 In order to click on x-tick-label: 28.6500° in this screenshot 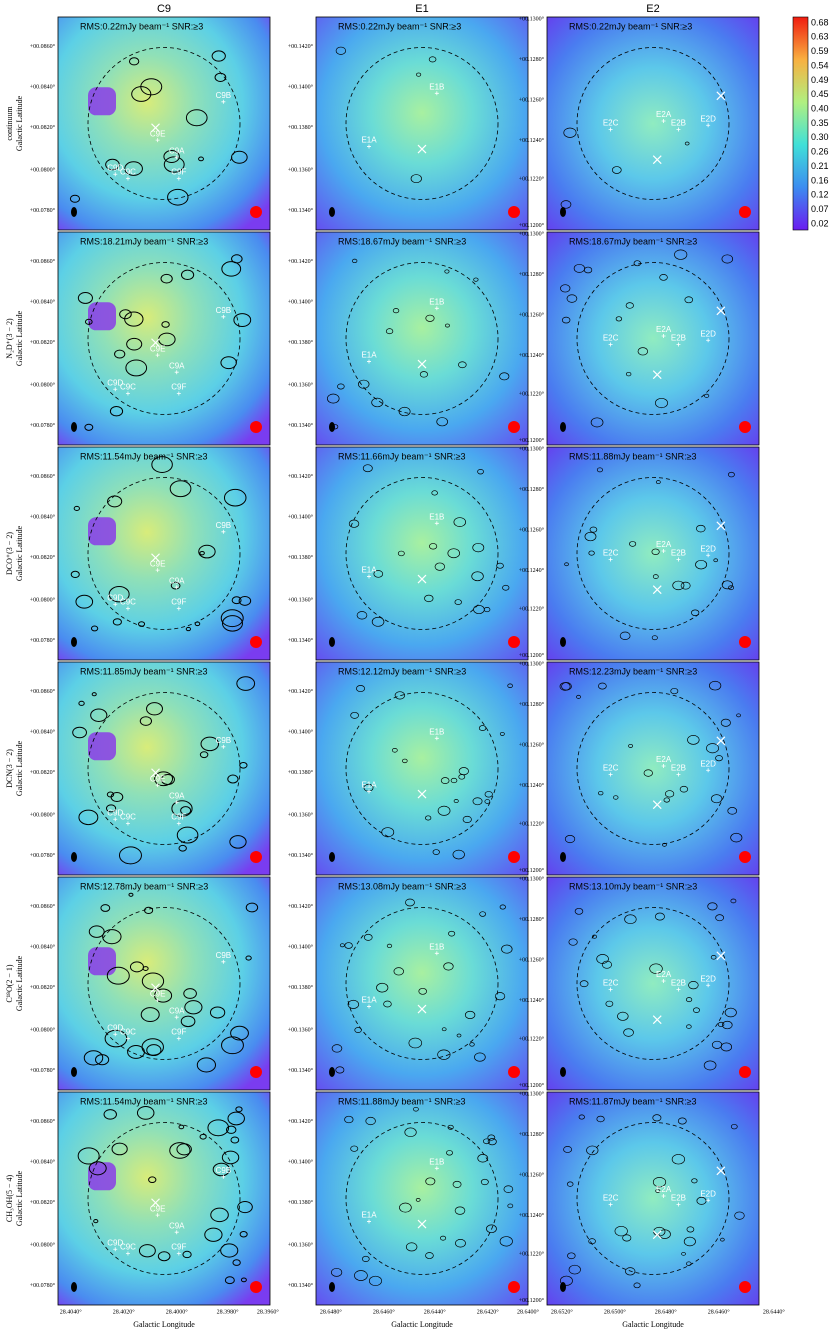, I will do `click(615, 1311)`.